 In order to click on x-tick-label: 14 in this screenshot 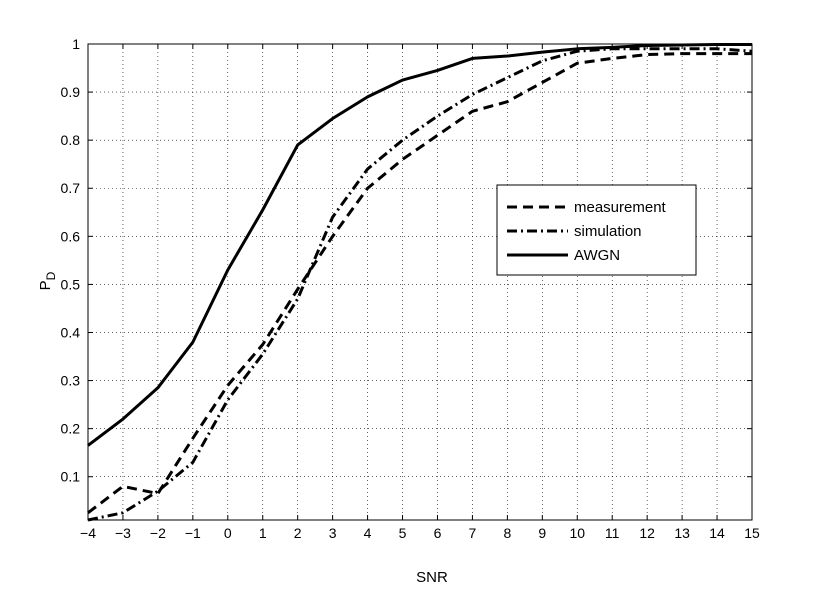, I will do `click(717, 533)`.